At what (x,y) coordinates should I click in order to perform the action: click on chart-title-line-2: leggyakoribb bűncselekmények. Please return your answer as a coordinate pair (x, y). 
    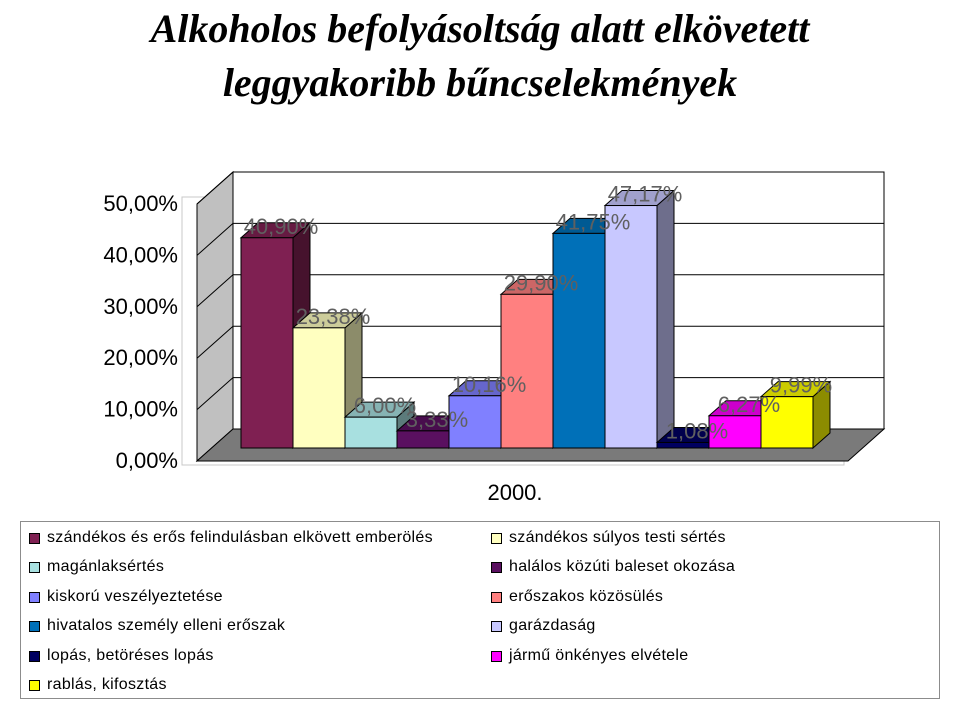
    Looking at the image, I should click on (480, 82).